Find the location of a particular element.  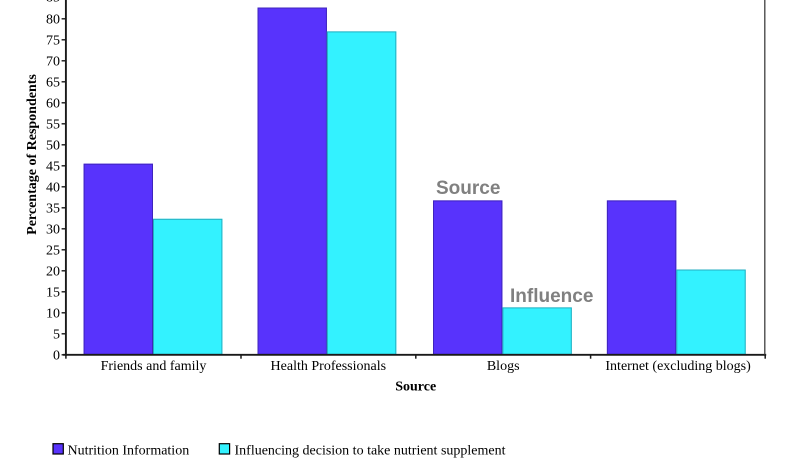

svg-text: 70 is located at coordinates (53, 61).